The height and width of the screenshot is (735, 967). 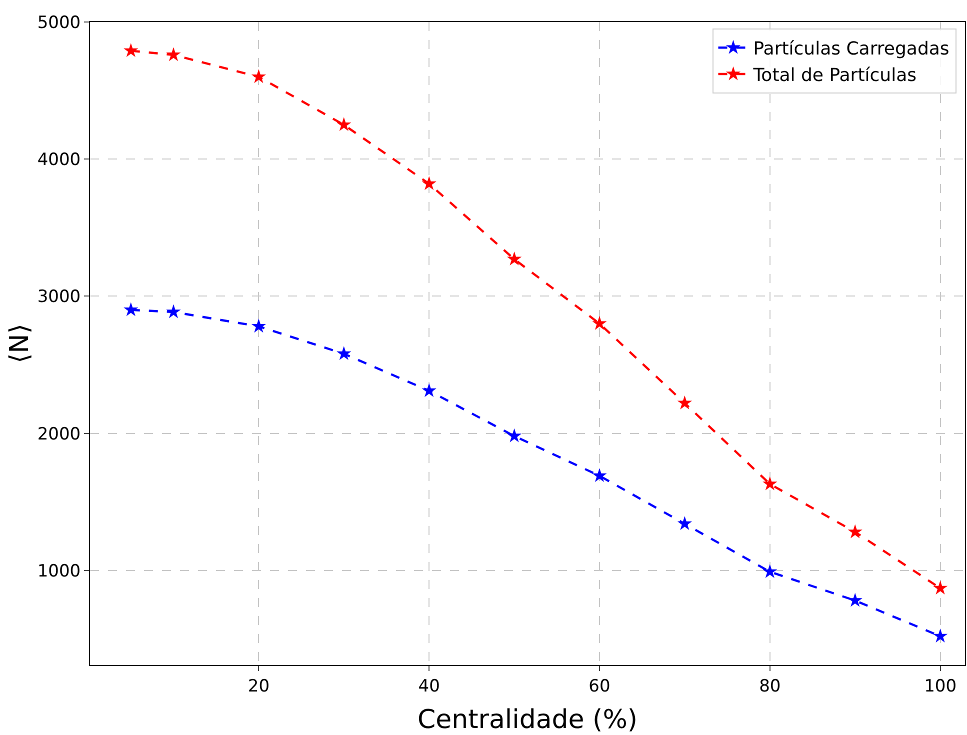 I want to click on y-tick-label: 5000, so click(x=59, y=22).